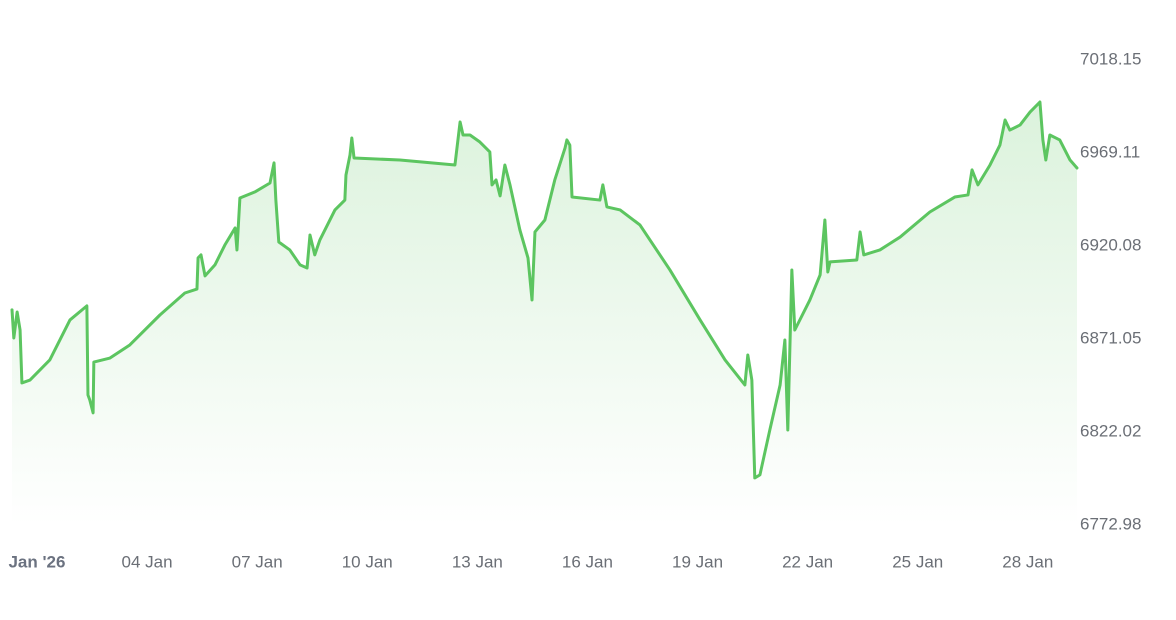  I want to click on x-tick-label: 28 Jan, so click(1027, 561).